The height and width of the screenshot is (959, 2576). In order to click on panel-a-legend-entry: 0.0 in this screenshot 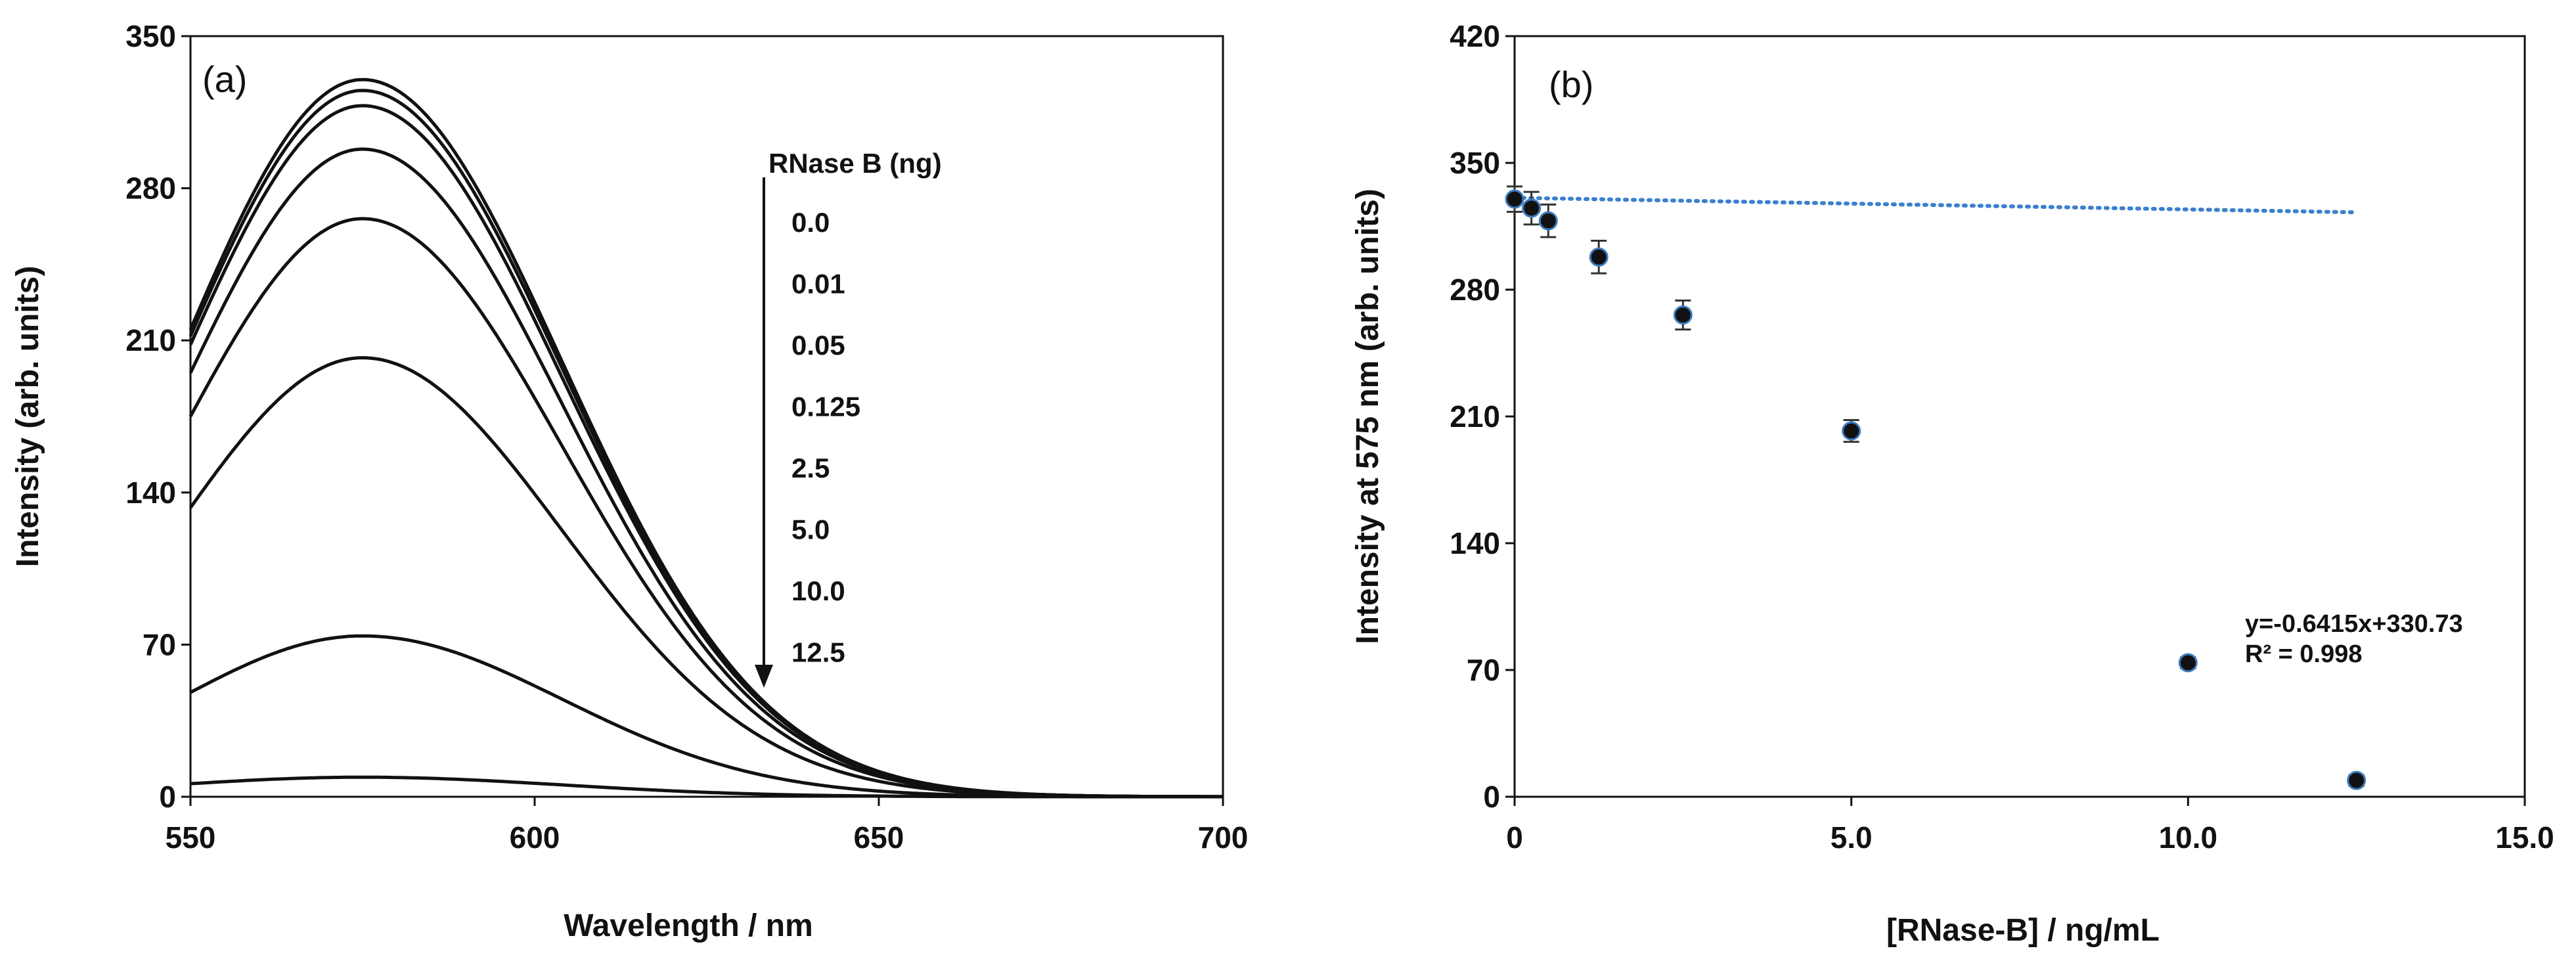, I will do `click(811, 222)`.